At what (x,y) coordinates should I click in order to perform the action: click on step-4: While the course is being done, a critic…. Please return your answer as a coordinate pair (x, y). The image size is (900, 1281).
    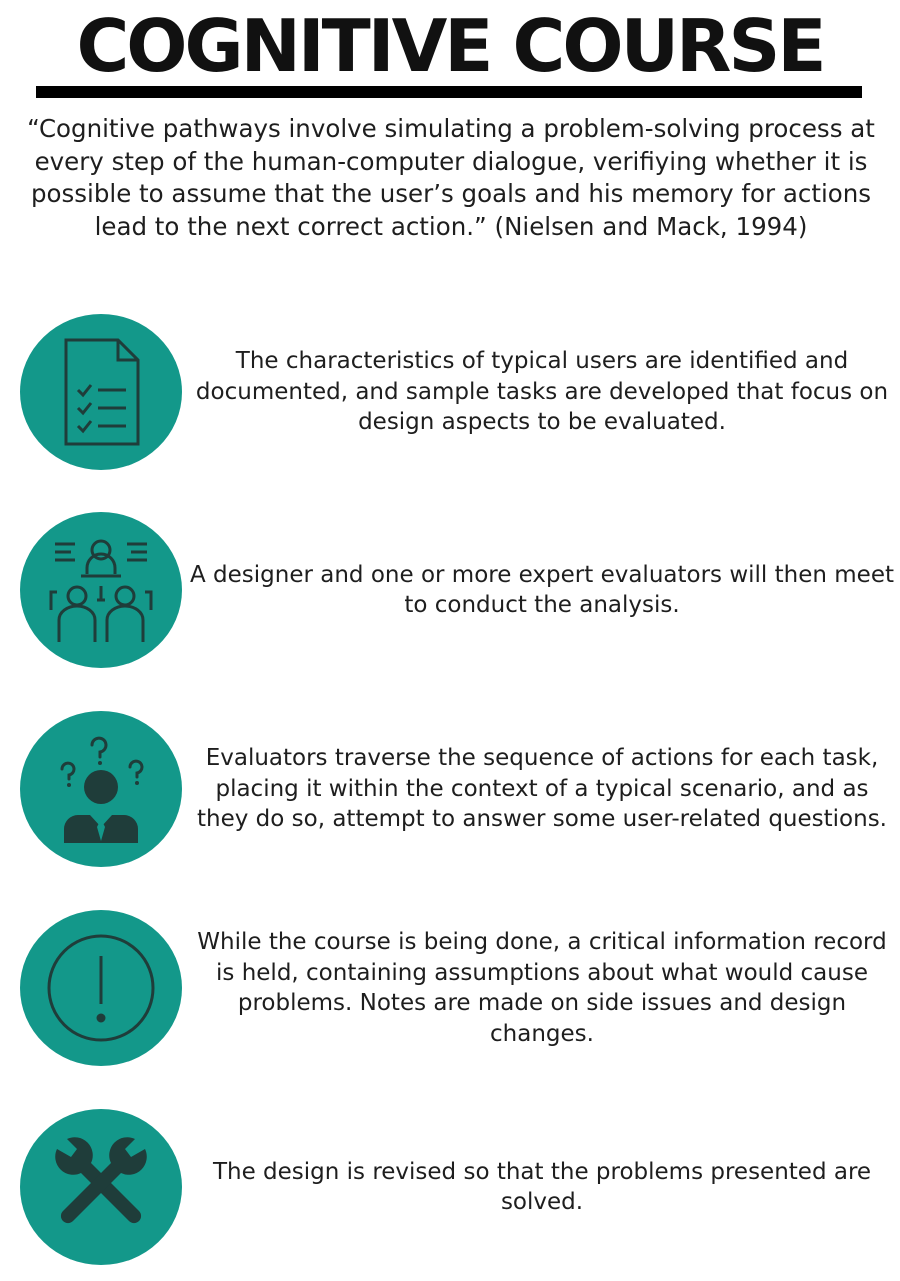
    Looking at the image, I should click on (450, 990).